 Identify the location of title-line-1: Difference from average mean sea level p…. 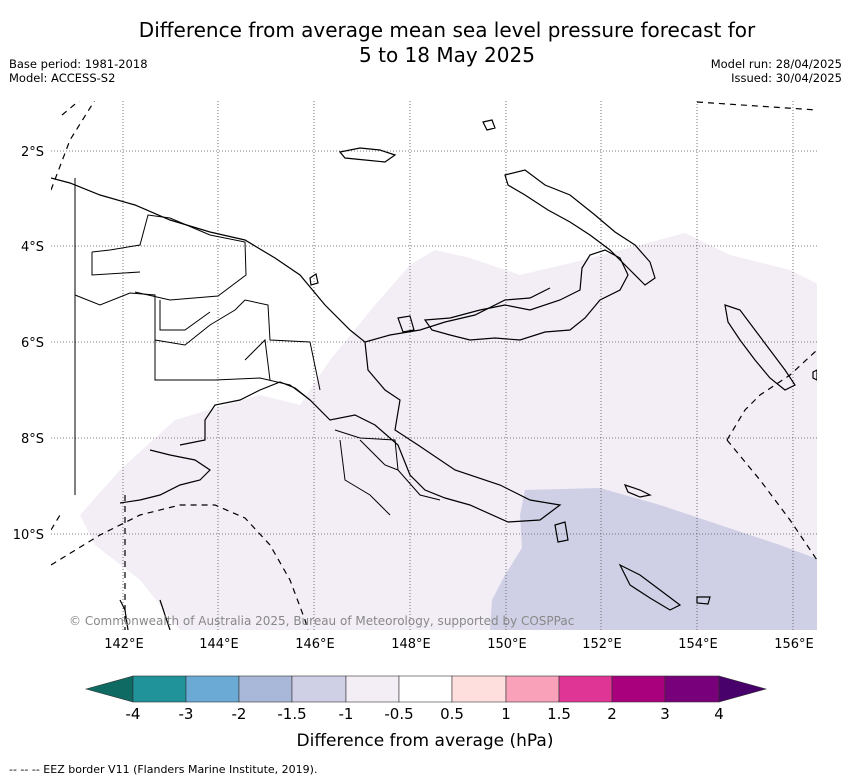
(447, 30).